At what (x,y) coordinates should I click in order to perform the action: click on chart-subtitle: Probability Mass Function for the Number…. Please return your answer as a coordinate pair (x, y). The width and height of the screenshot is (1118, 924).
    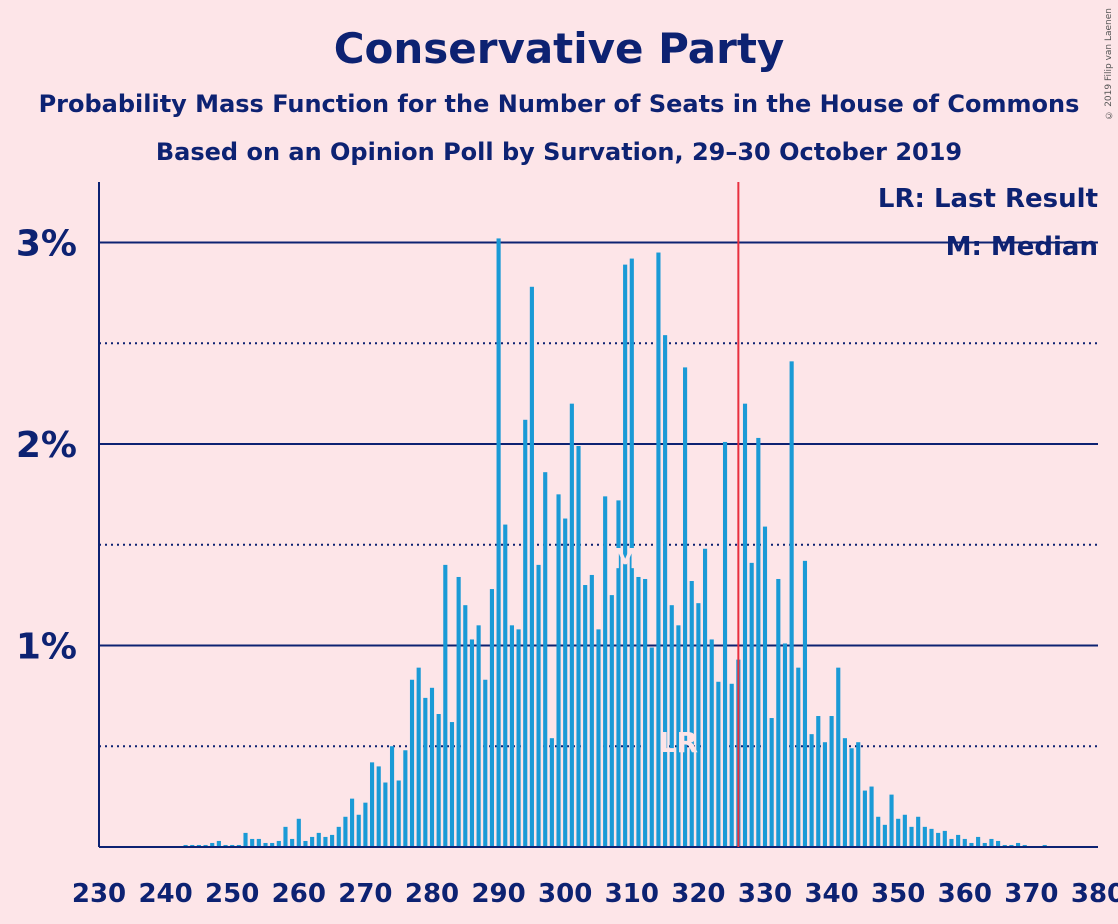
    Looking at the image, I should click on (559, 104).